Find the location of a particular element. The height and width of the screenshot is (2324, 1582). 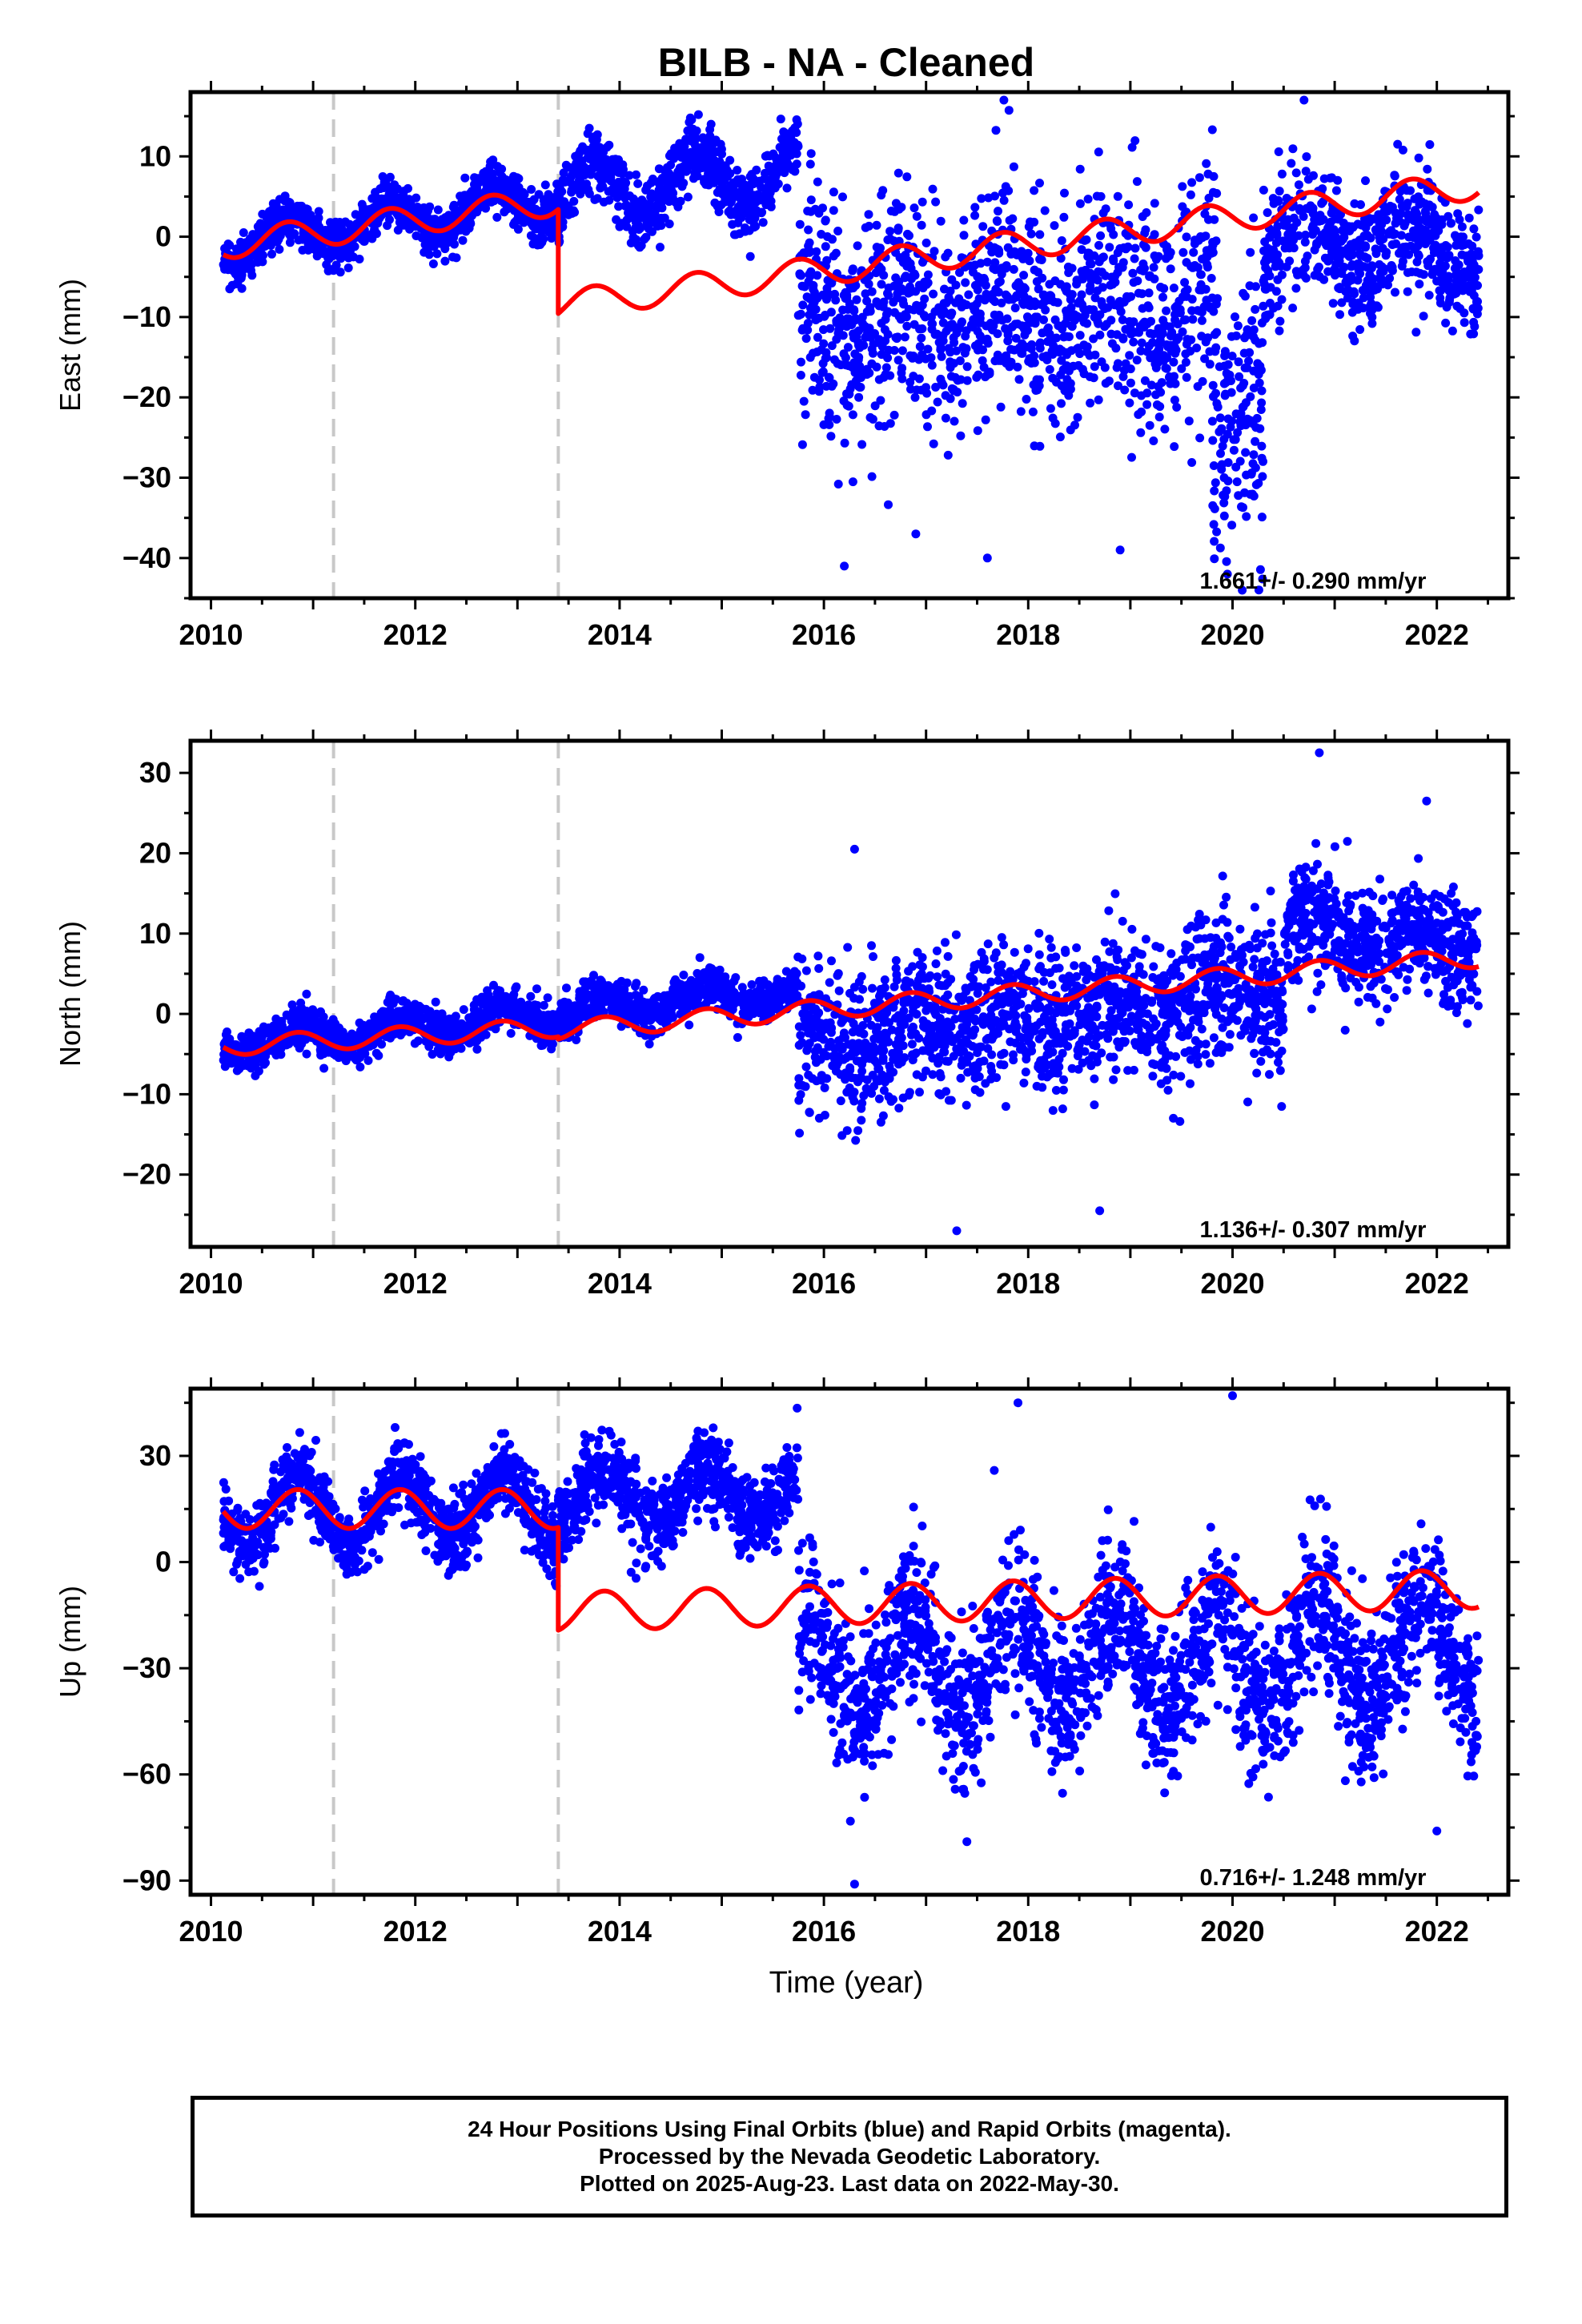

east-x-tick-label: 2022 is located at coordinates (1437, 634).